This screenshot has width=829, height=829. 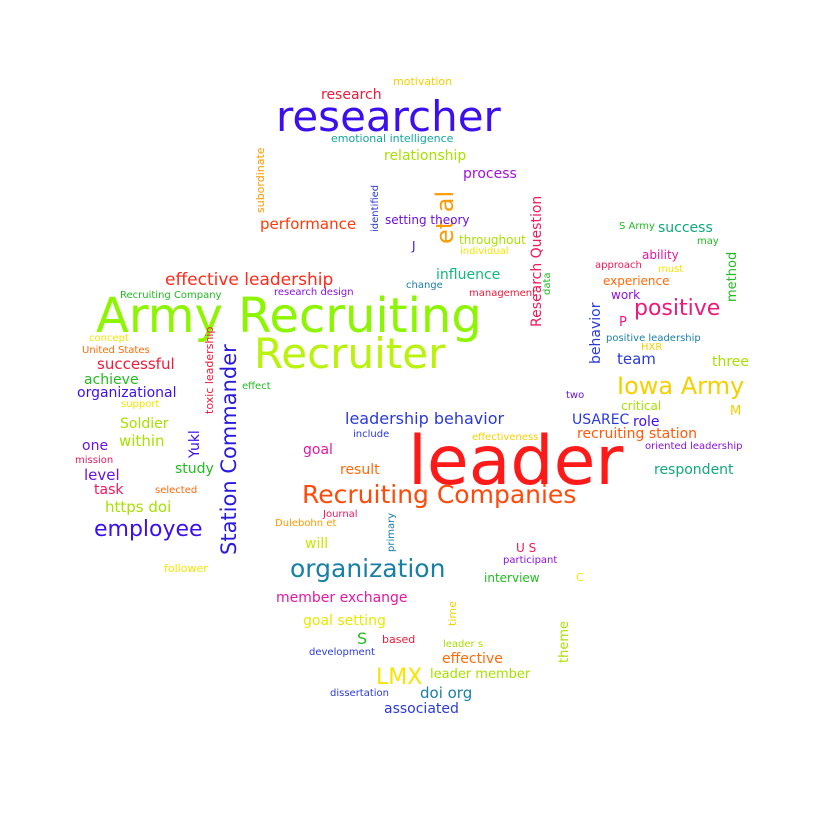 What do you see at coordinates (368, 568) in the screenshot?
I see `word-organization: organization` at bounding box center [368, 568].